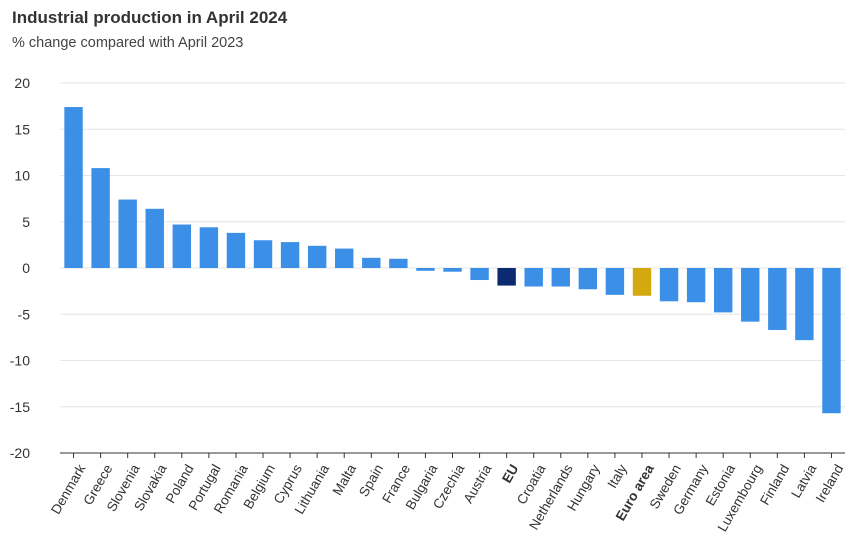 This screenshot has height=553, width=850. I want to click on y-tick-label: -10, so click(20, 361).